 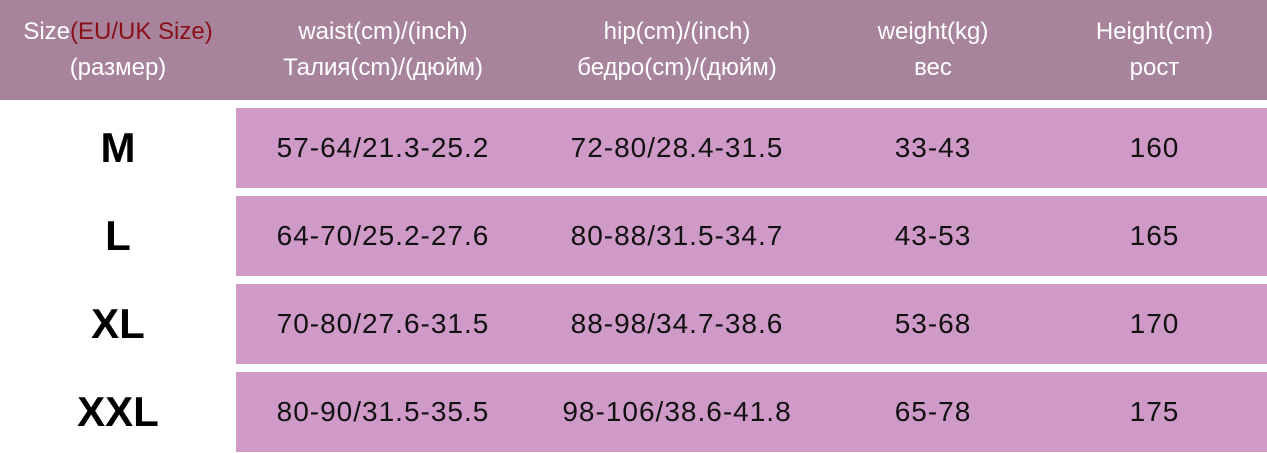 I want to click on cell-value: 65-78, so click(x=933, y=411).